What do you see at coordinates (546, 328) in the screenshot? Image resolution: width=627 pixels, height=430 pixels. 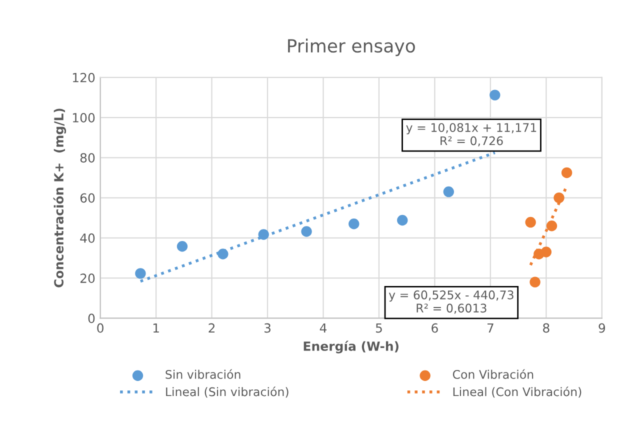 I see `x-tick-label: 8` at bounding box center [546, 328].